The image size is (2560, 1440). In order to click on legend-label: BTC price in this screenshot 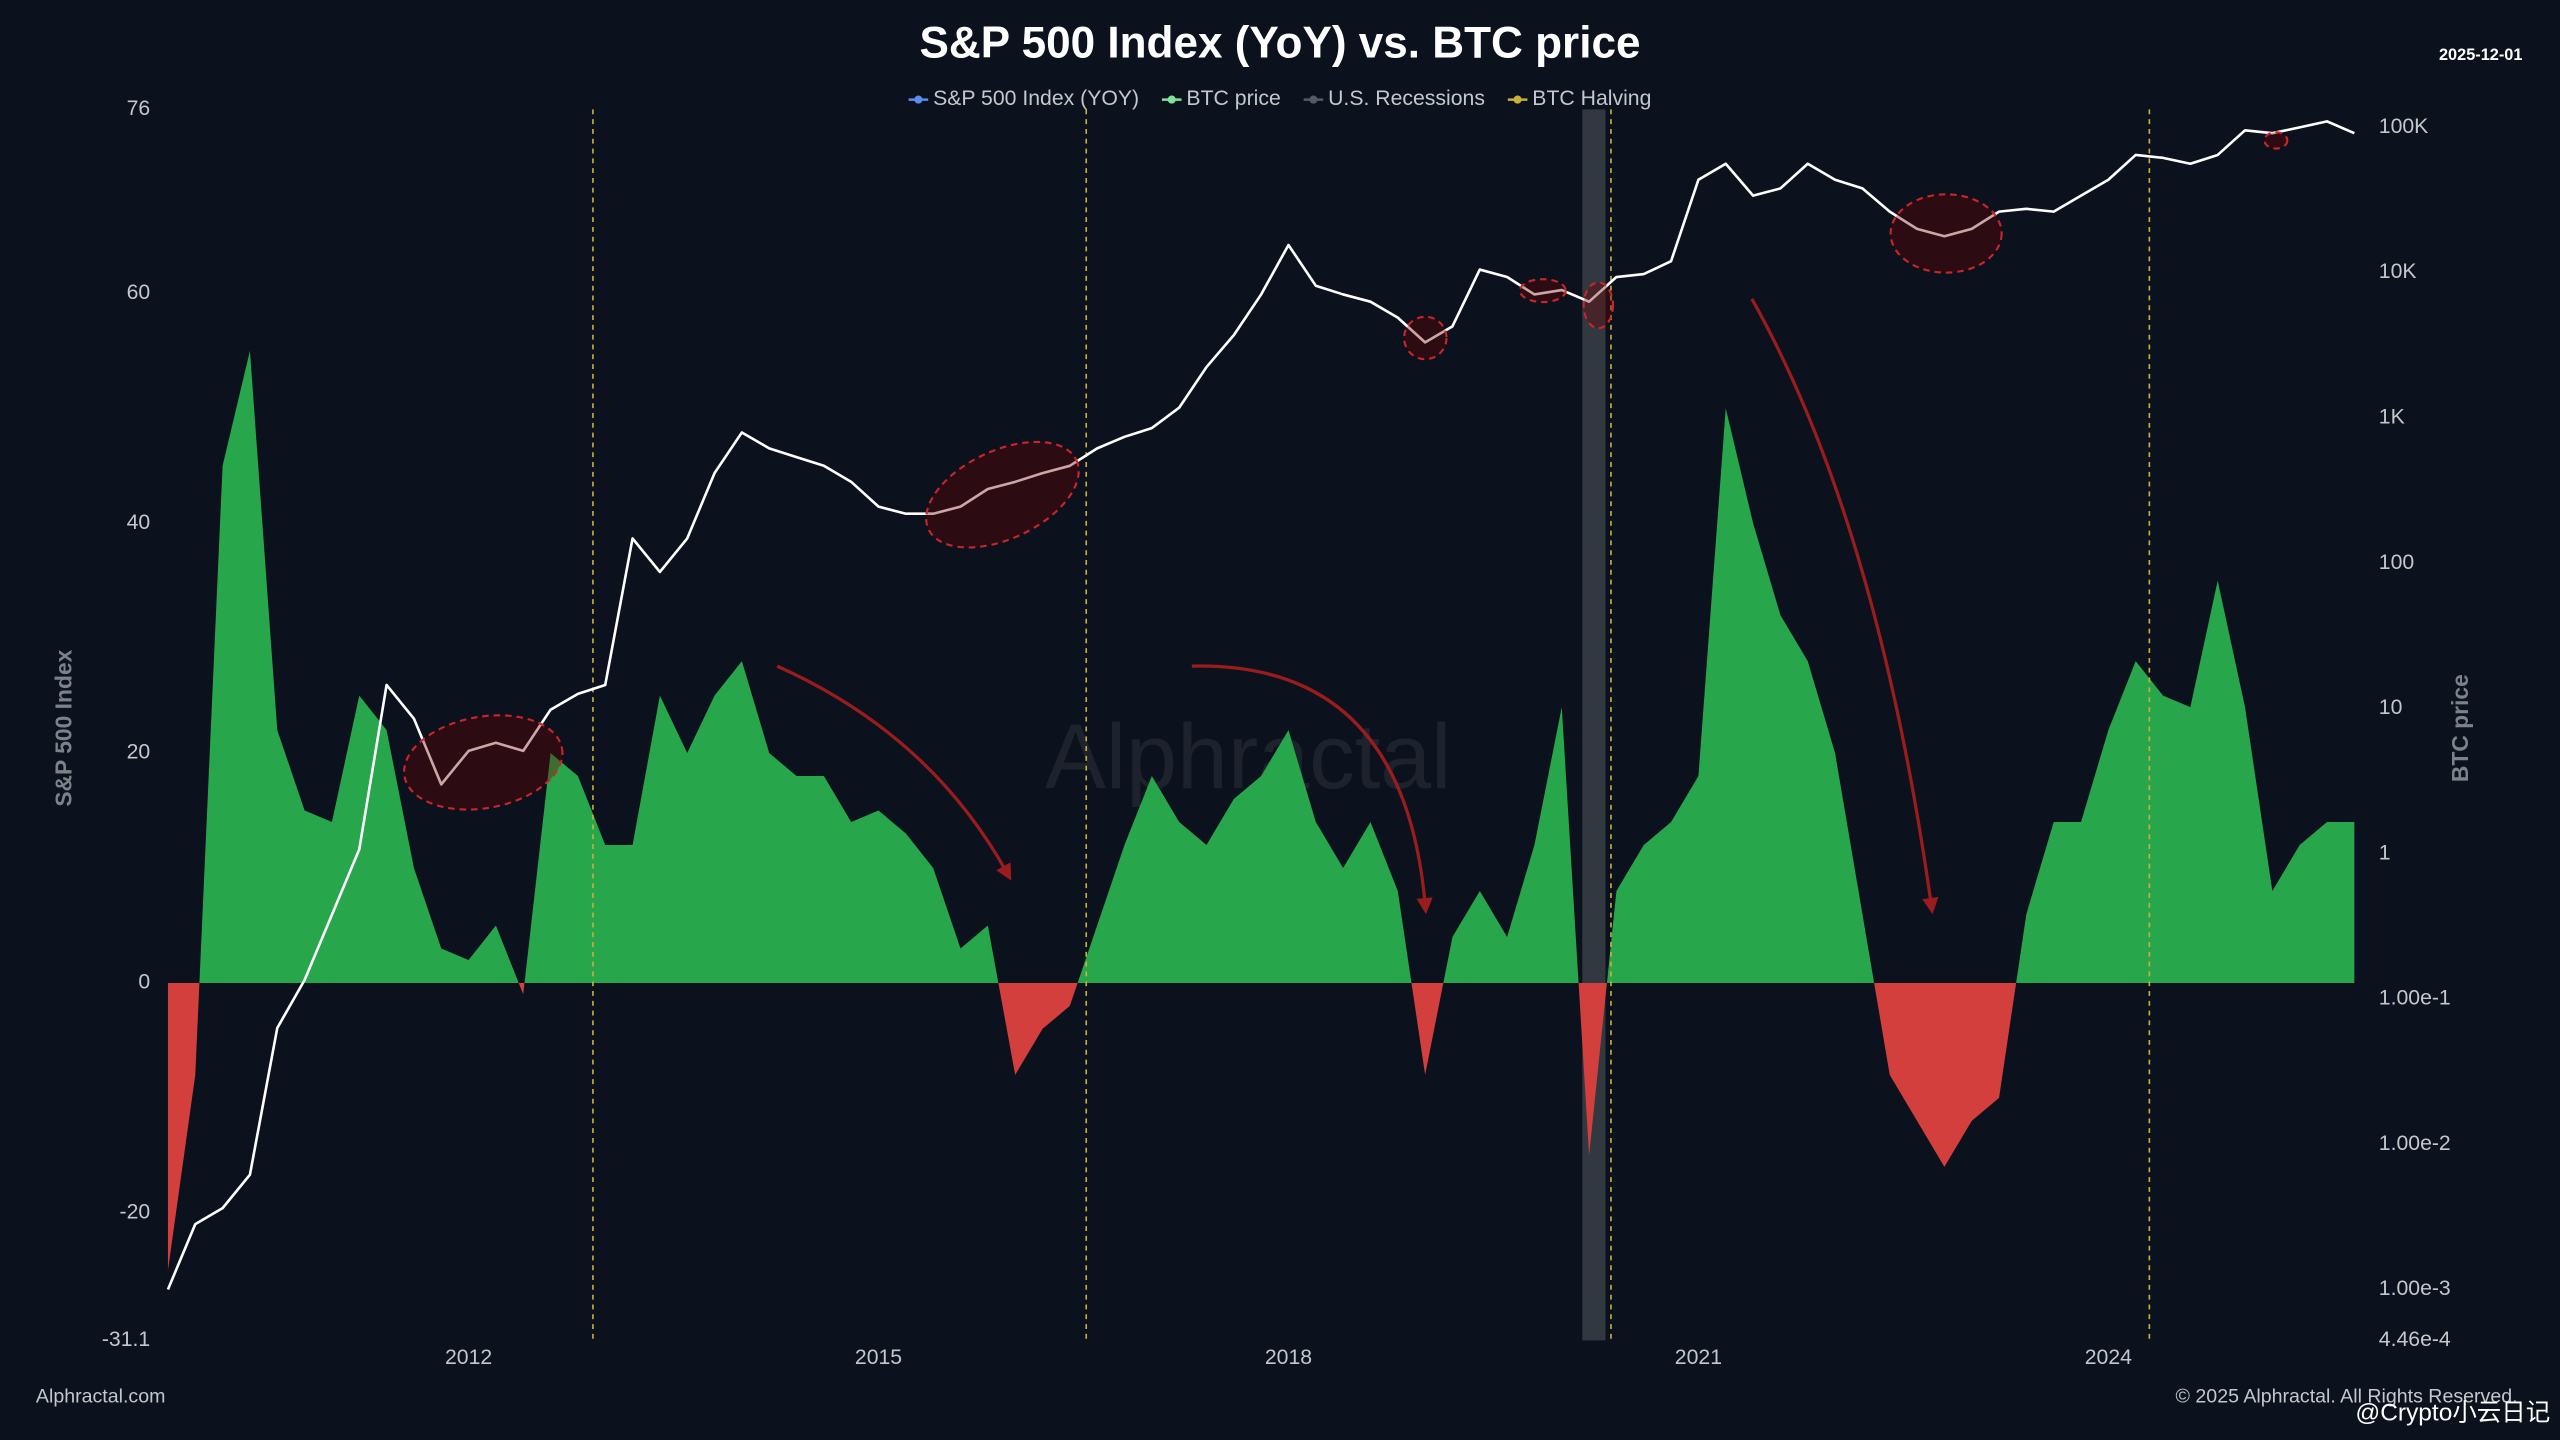, I will do `click(1233, 98)`.